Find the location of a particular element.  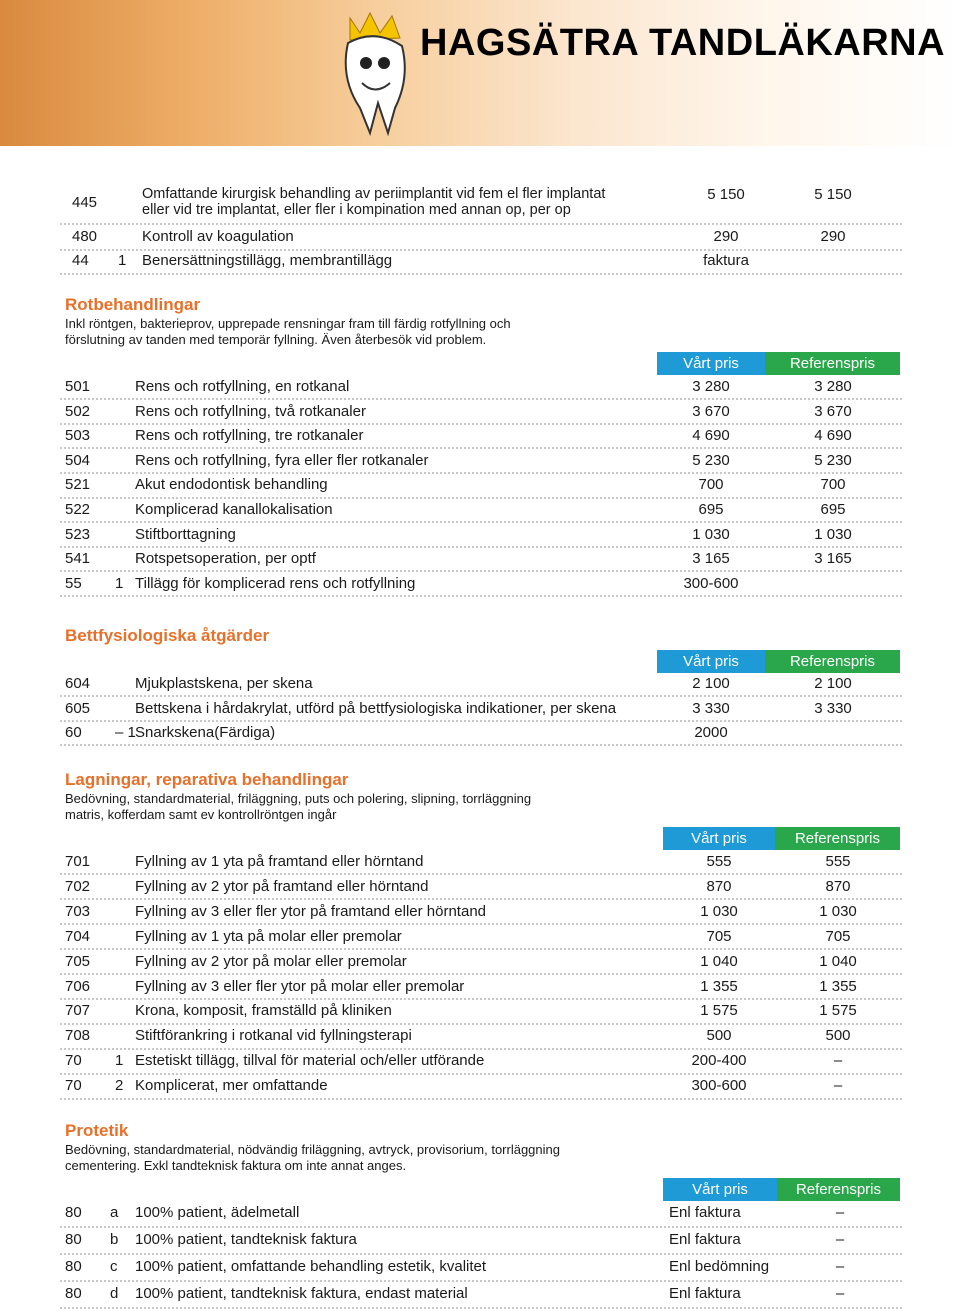

reference-price: 870 is located at coordinates (838, 886).